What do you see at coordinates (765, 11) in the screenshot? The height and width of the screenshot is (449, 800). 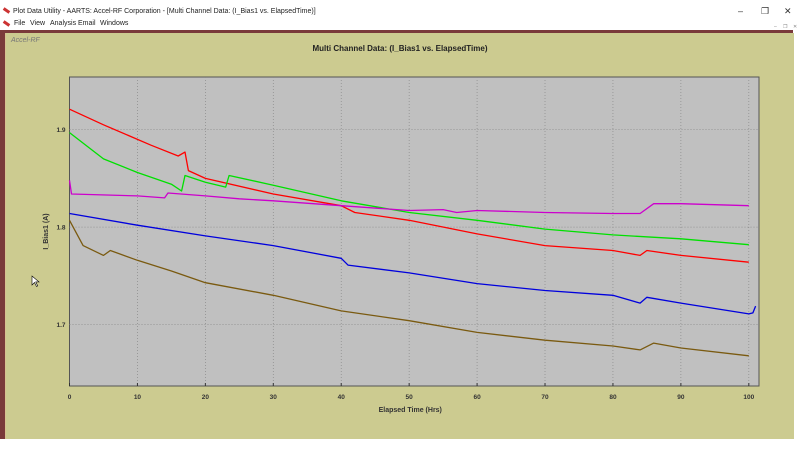 I see `restore-button: ❐` at bounding box center [765, 11].